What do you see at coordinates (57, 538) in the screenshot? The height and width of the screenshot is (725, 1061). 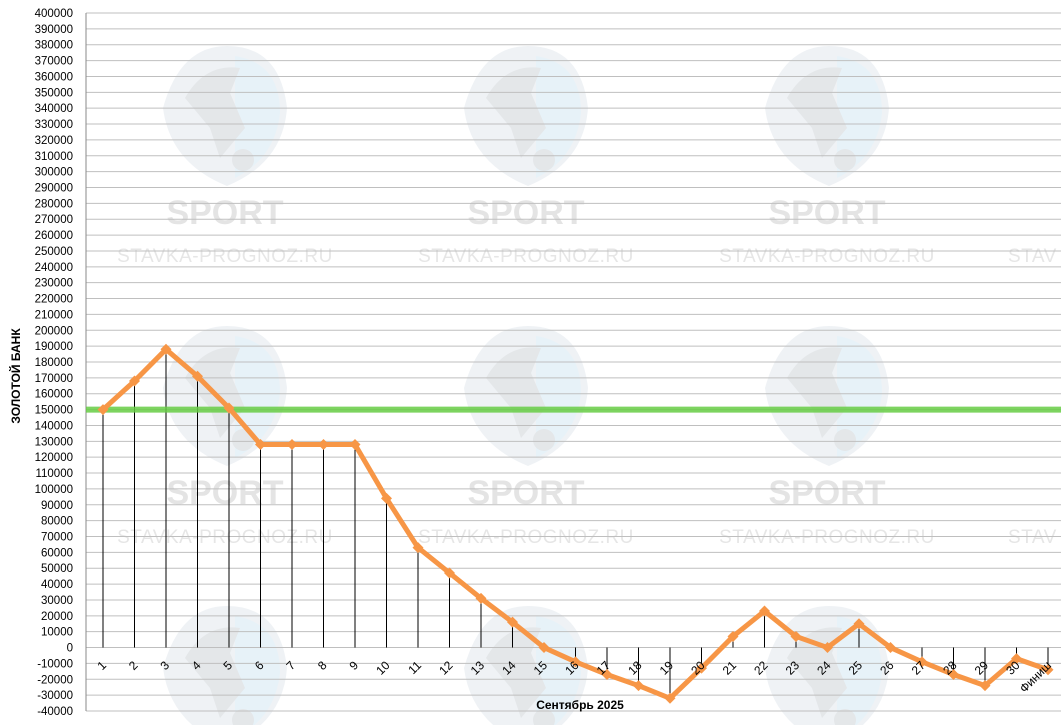 I see `y-tick-label: 70000` at bounding box center [57, 538].